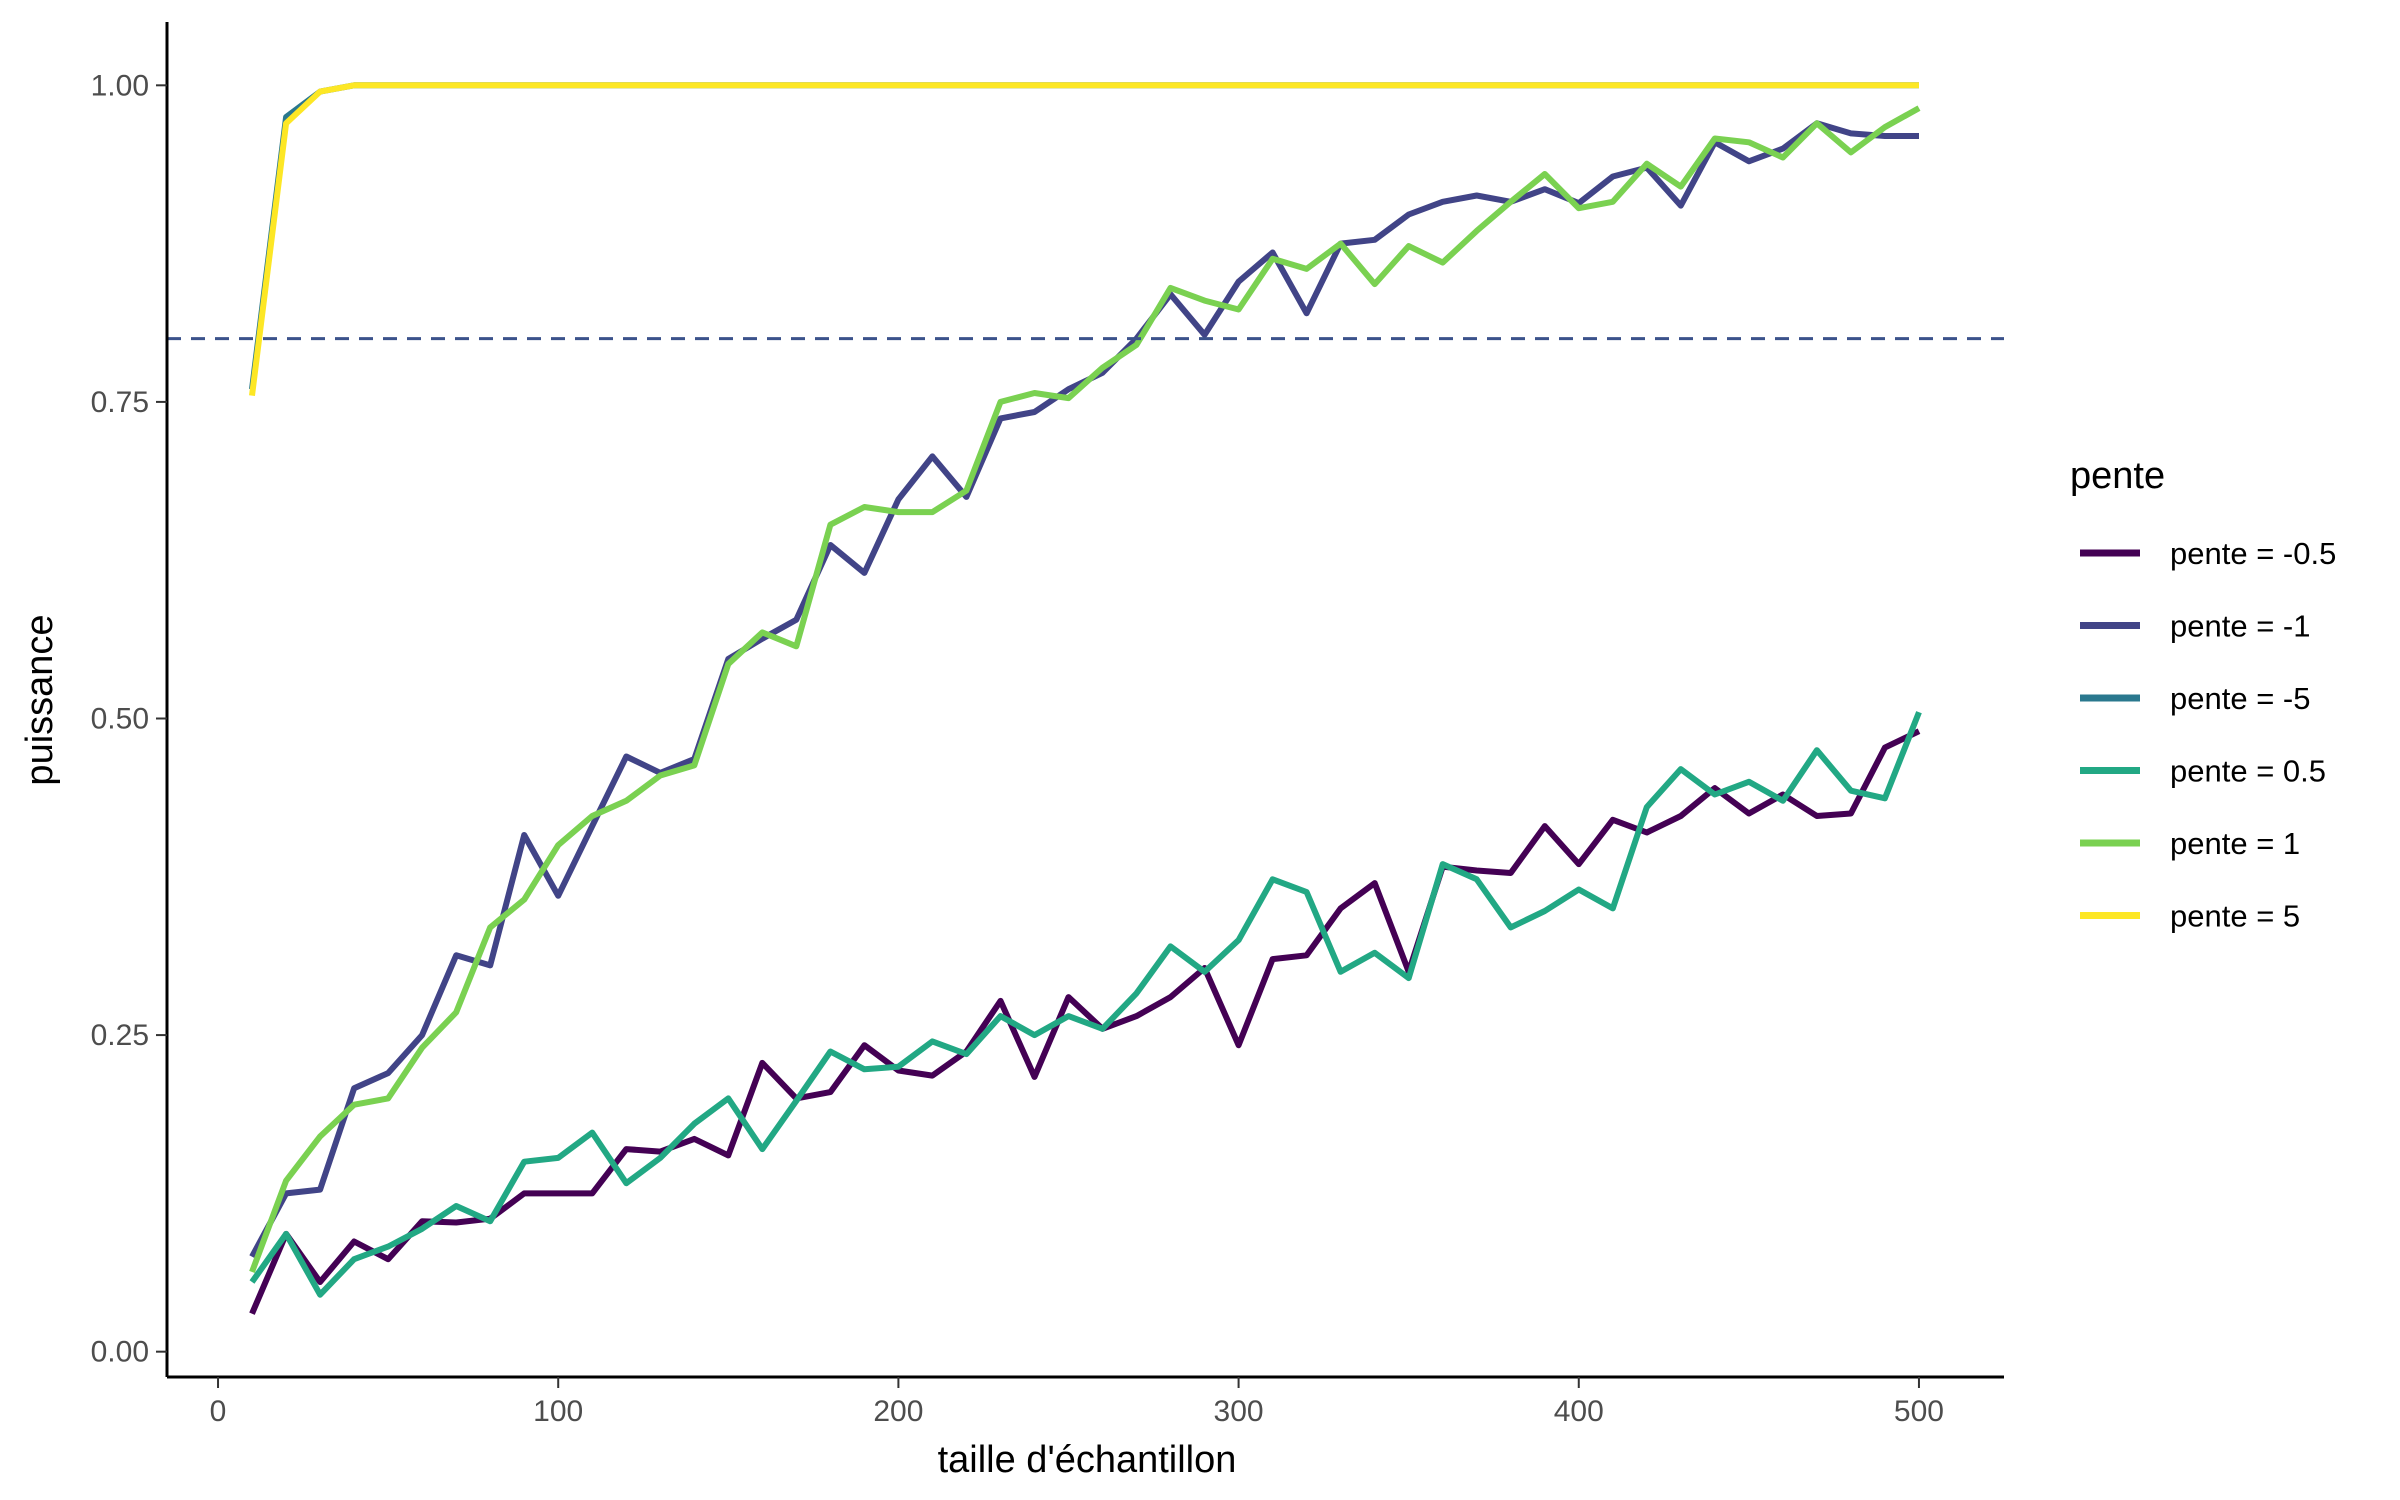 The image size is (2400, 1500). Describe the element at coordinates (40, 699) in the screenshot. I see `y-axis-title: puissance` at that location.